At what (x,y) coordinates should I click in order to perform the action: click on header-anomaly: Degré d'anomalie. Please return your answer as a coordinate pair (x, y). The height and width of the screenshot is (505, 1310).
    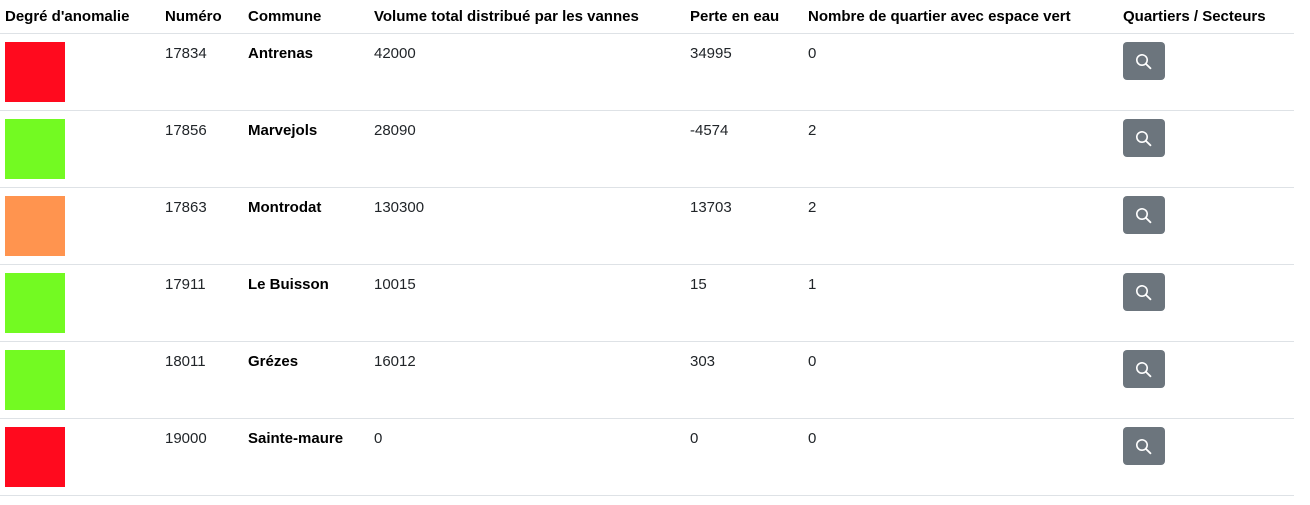
    Looking at the image, I should click on (80, 17).